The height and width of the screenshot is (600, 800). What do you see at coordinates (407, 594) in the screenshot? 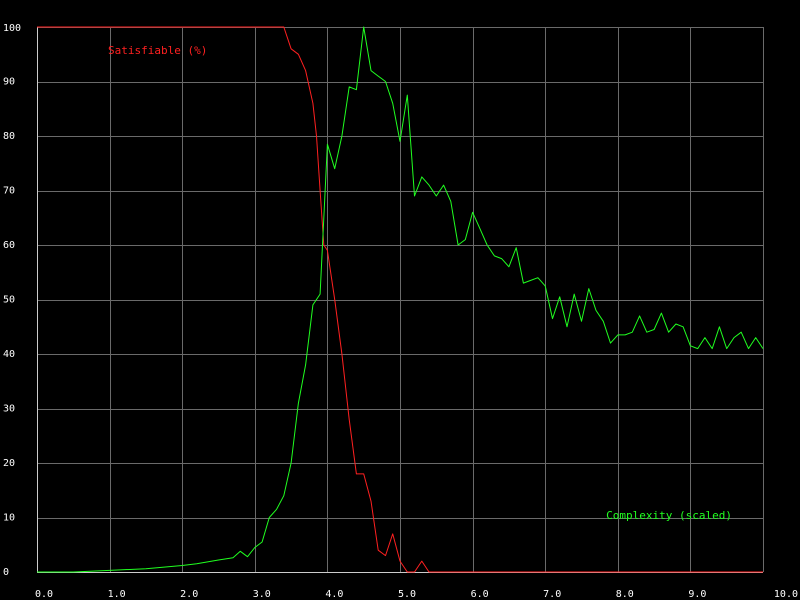
I see `x-tick-label: 5.0` at bounding box center [407, 594].